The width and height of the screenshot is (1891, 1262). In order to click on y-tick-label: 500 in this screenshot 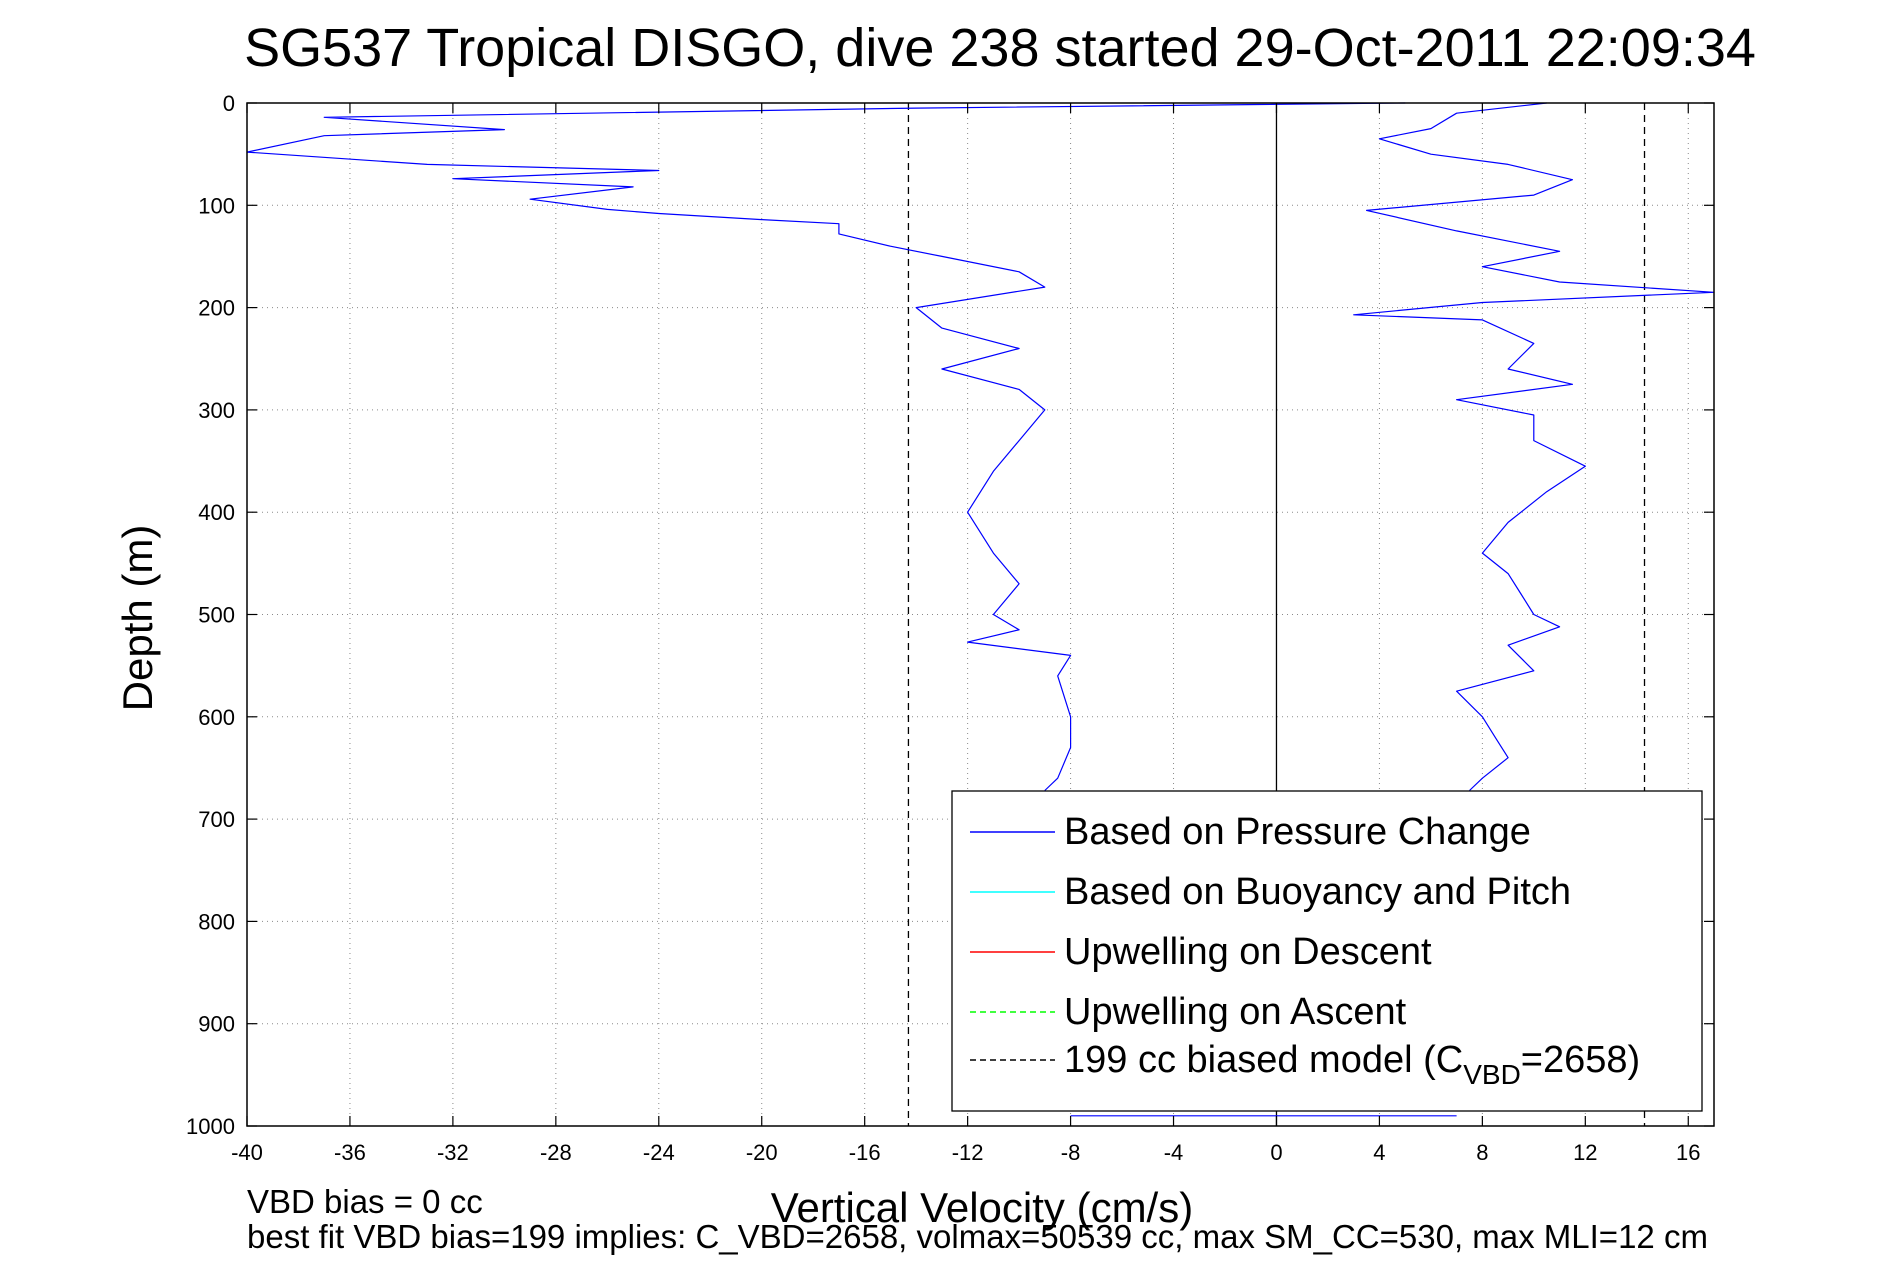, I will do `click(216, 615)`.